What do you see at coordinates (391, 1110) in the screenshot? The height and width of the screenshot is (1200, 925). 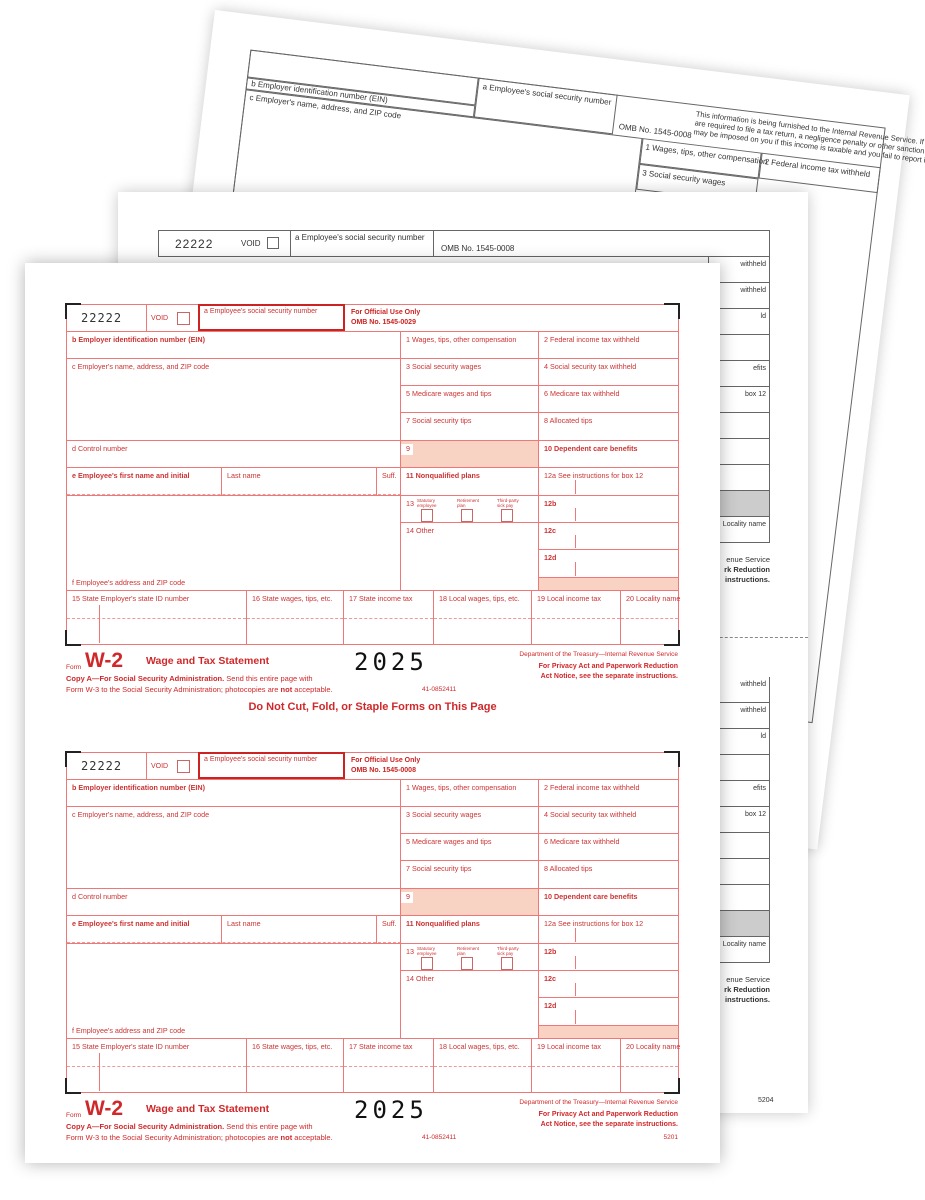 I see `tax-year: 2025` at bounding box center [391, 1110].